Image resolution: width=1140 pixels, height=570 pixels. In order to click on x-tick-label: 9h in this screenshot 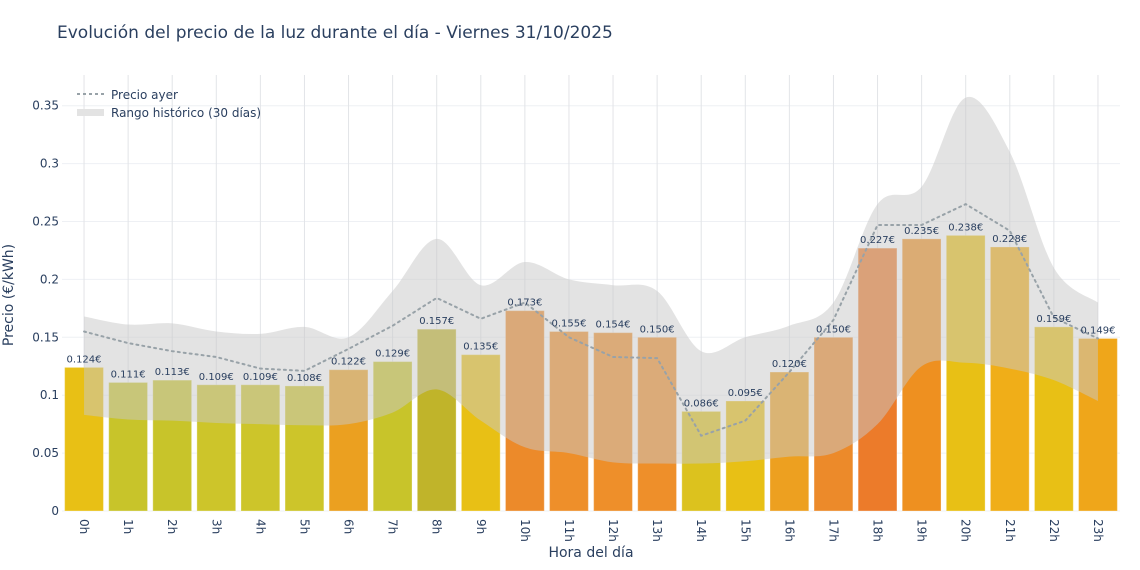, I will do `click(481, 526)`.